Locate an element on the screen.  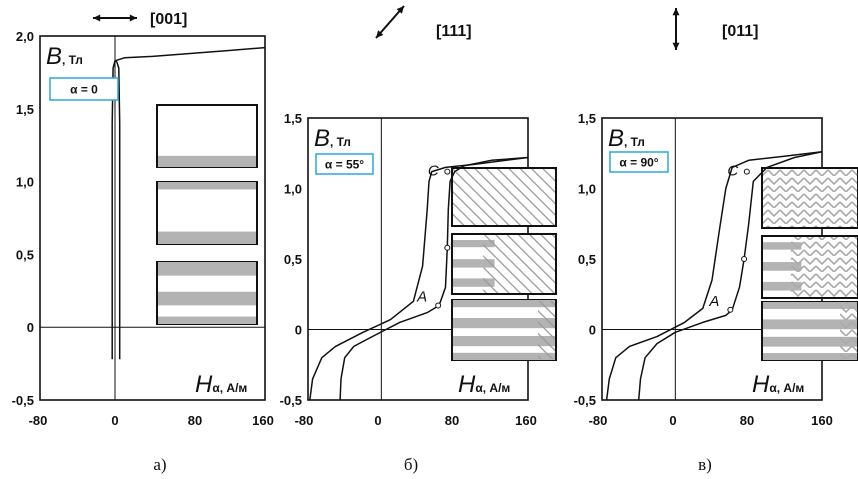
diagonal-hatch-domain-icon is located at coordinates (504, 197).